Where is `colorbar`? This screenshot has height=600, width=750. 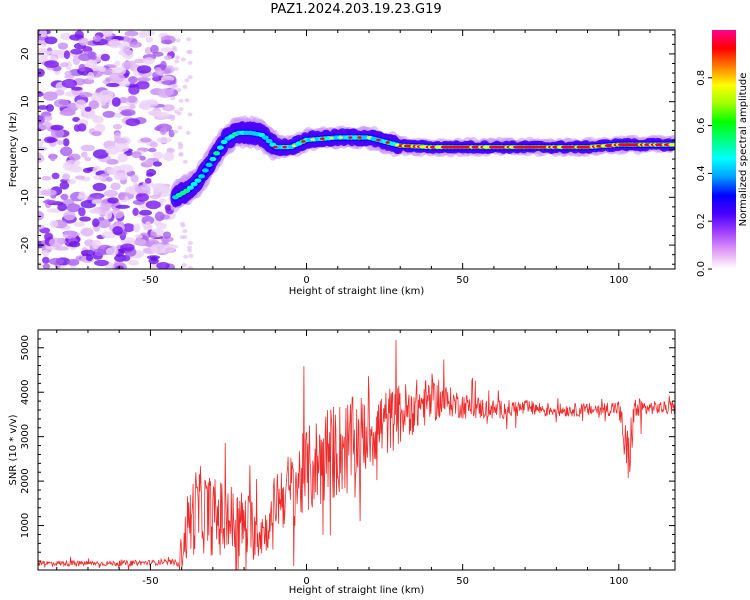
colorbar is located at coordinates (724, 149).